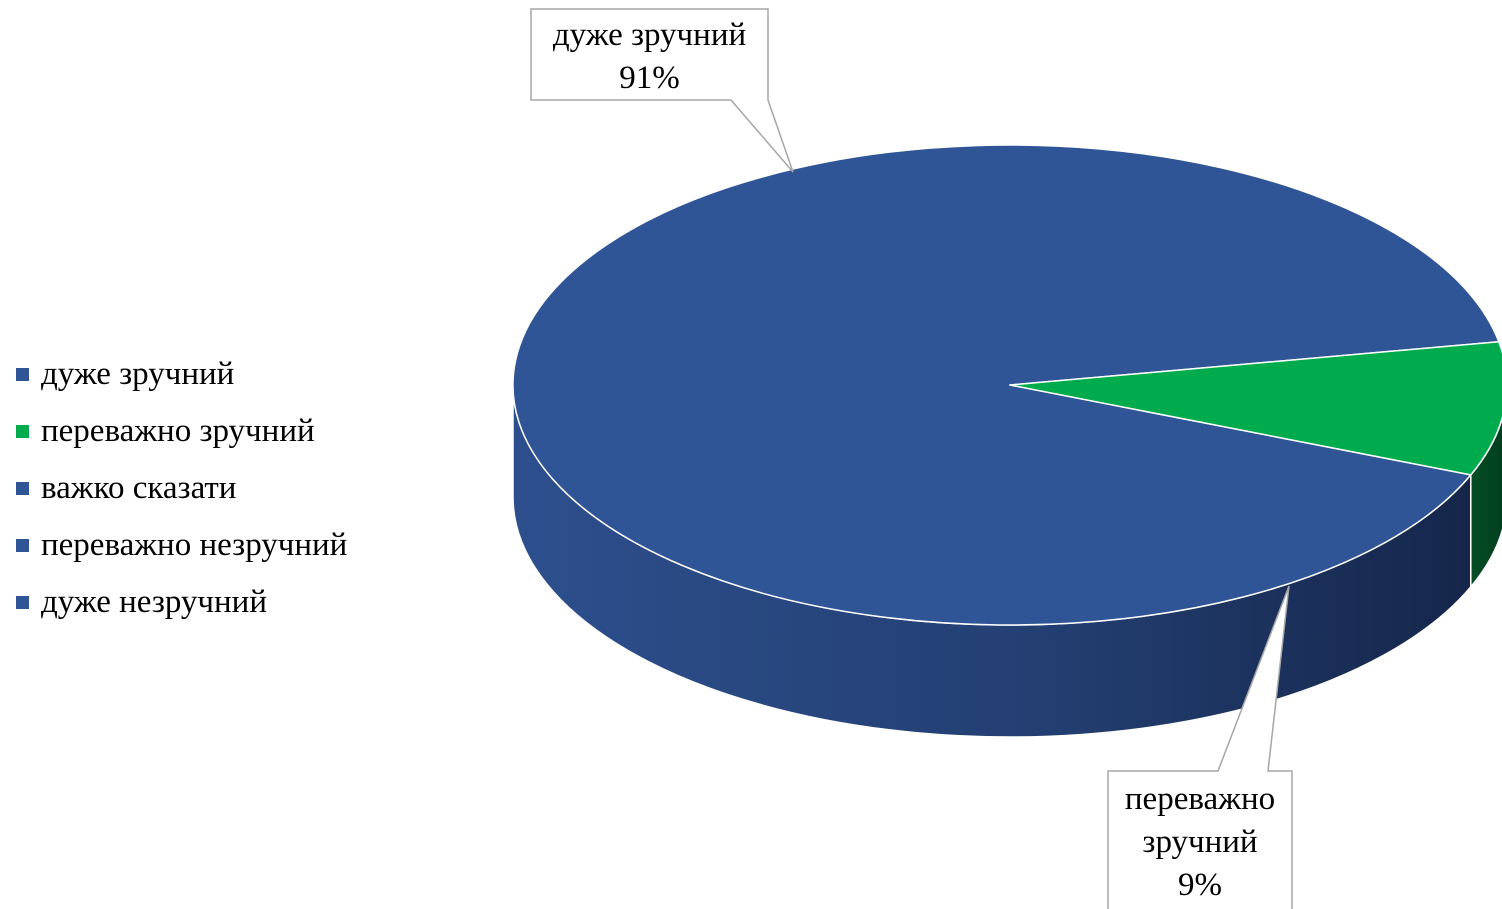 This screenshot has width=1502, height=909. What do you see at coordinates (1199, 842) in the screenshot?
I see `data-label-category: зручний` at bounding box center [1199, 842].